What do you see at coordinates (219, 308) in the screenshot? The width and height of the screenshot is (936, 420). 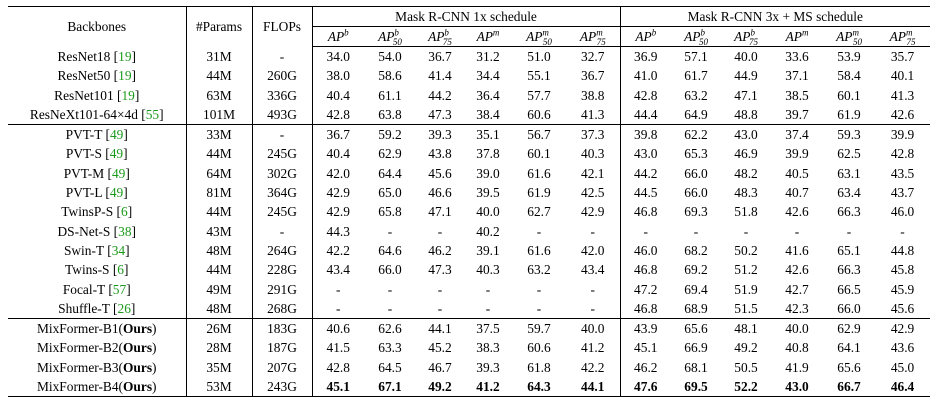 I see `params-cell: 48M` at bounding box center [219, 308].